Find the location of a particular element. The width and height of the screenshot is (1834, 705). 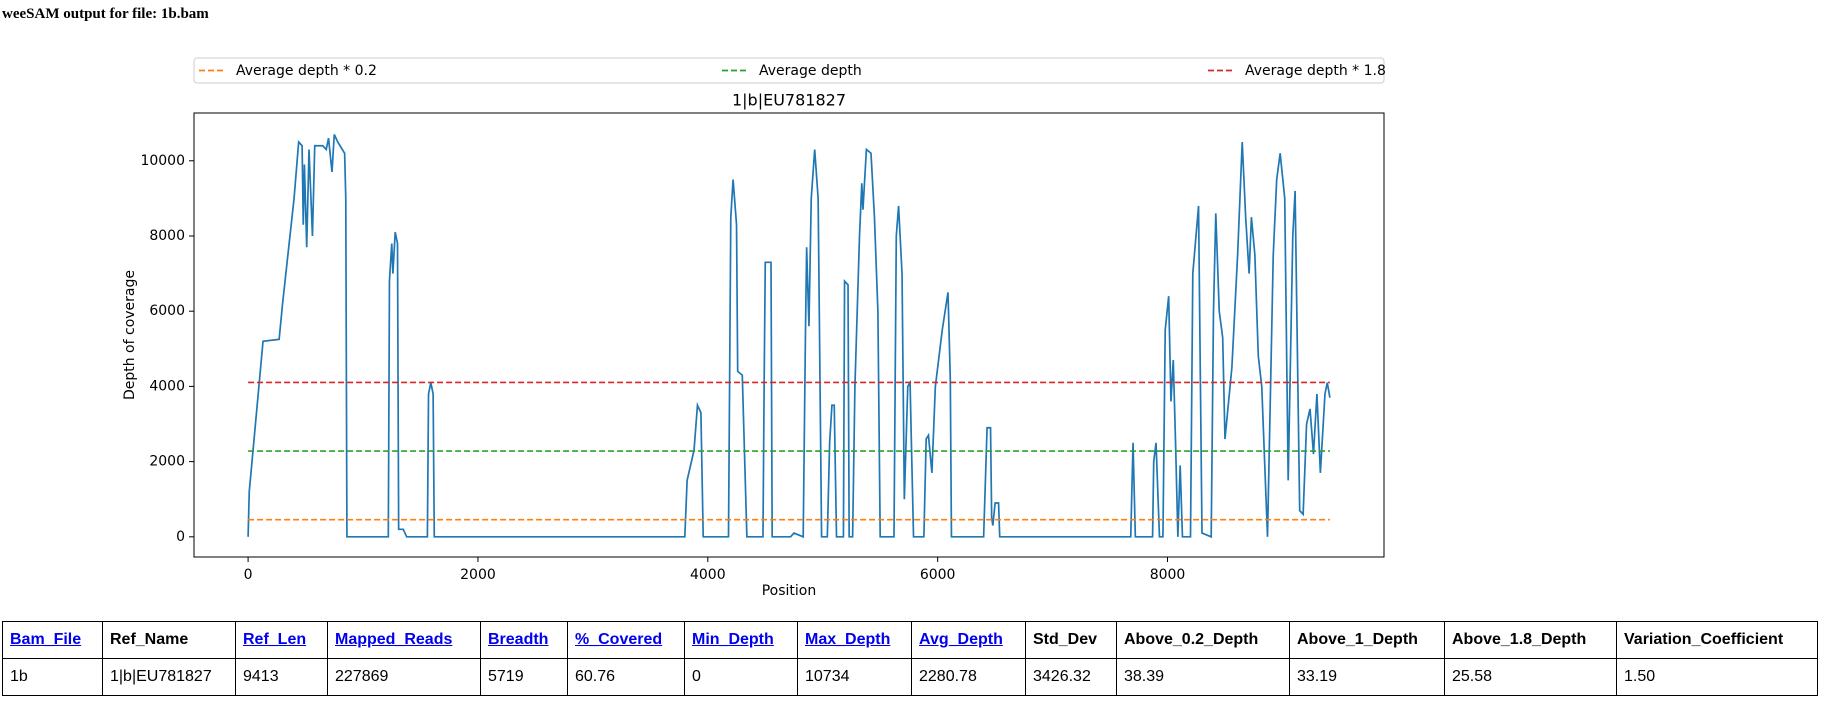

x-tick-label: 2000 is located at coordinates (478, 575).